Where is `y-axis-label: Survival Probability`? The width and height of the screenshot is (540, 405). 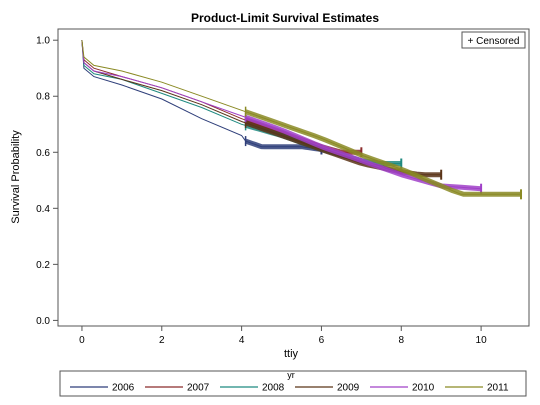 y-axis-label: Survival Probability is located at coordinates (16, 177).